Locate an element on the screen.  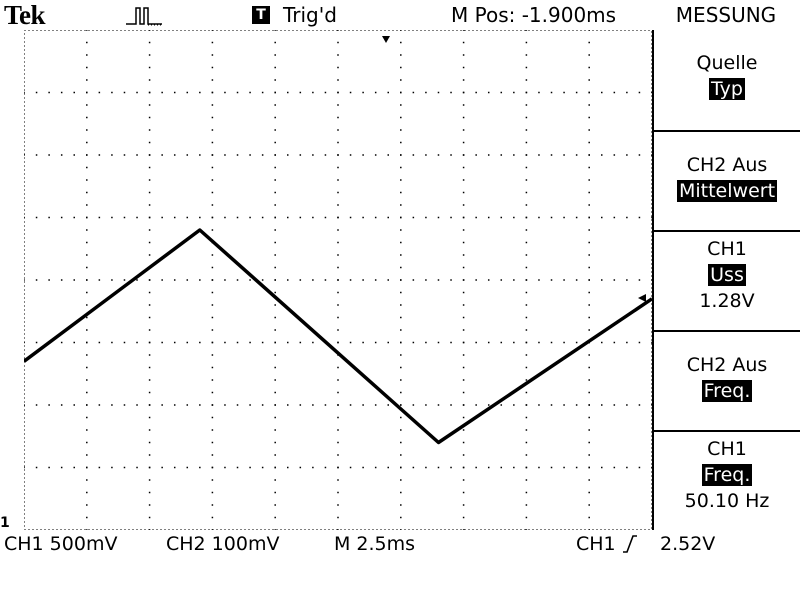
menu-item-ch2-frequency: CH2 Aus Freq. is located at coordinates (727, 380).